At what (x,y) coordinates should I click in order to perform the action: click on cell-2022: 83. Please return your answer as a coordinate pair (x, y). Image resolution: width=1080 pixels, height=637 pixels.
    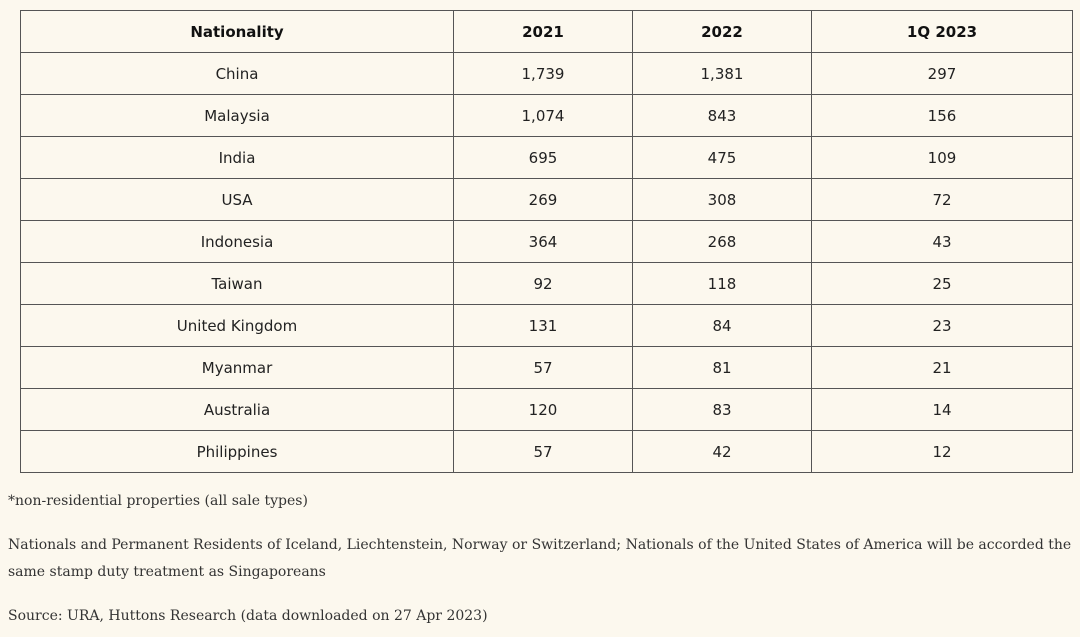
    Looking at the image, I should click on (722, 409).